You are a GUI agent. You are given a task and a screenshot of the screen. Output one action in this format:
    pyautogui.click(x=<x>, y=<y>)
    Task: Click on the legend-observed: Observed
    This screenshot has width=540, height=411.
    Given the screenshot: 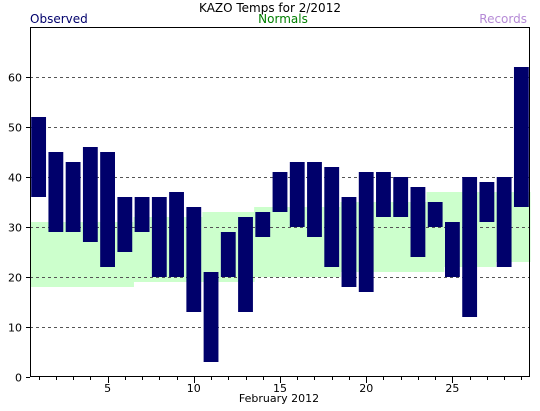 What is the action you would take?
    pyautogui.click(x=59, y=19)
    